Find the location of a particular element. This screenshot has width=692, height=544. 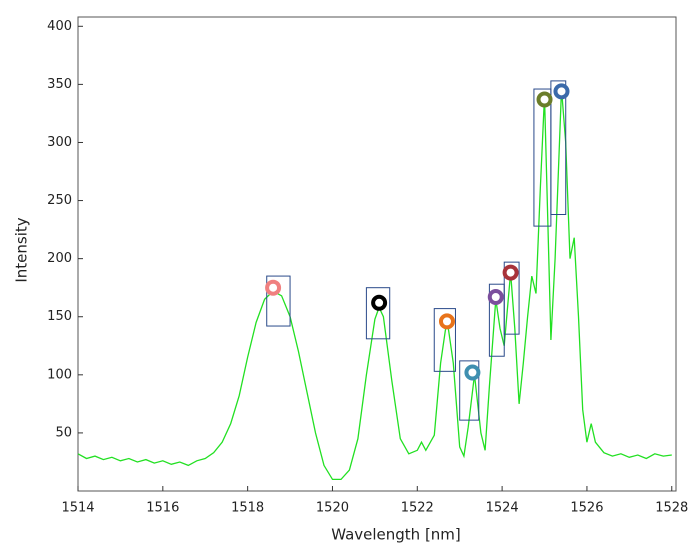

x-tick-label: 1514 is located at coordinates (77, 508).